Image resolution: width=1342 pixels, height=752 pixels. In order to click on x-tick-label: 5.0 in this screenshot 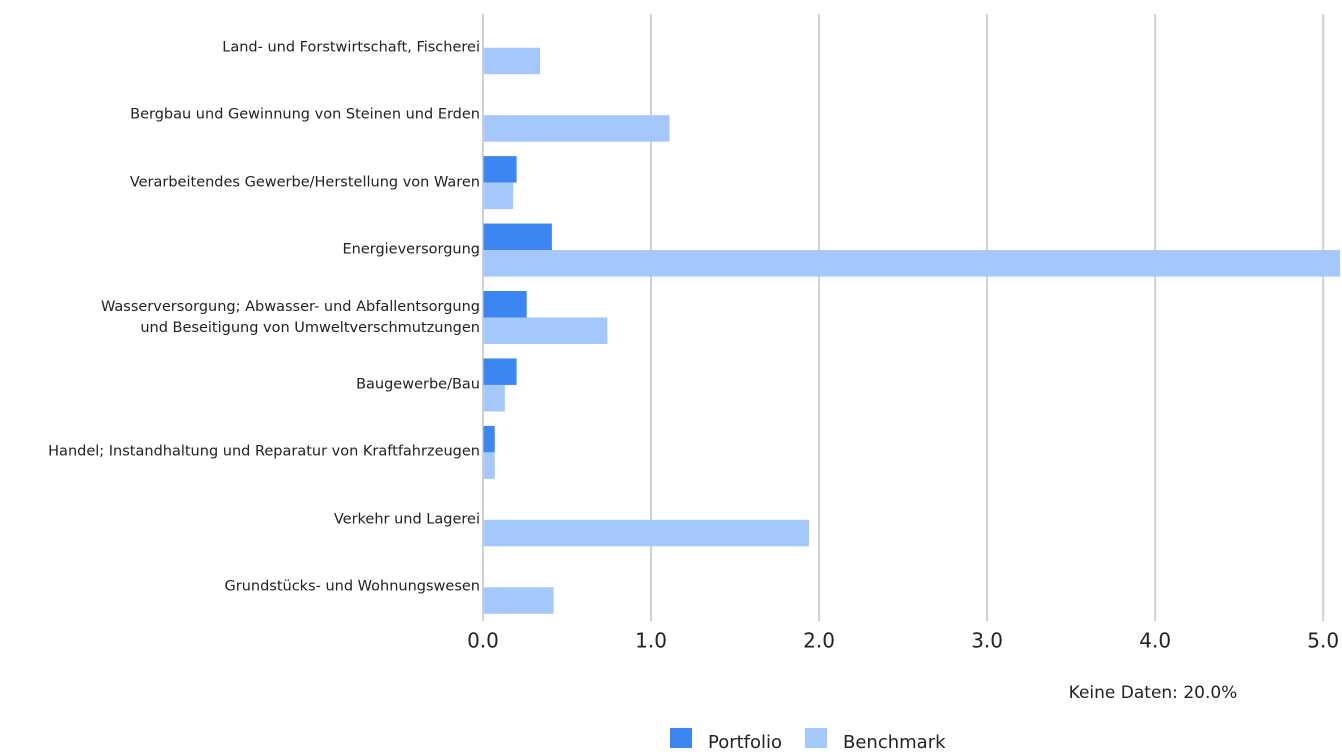, I will do `click(1323, 641)`.